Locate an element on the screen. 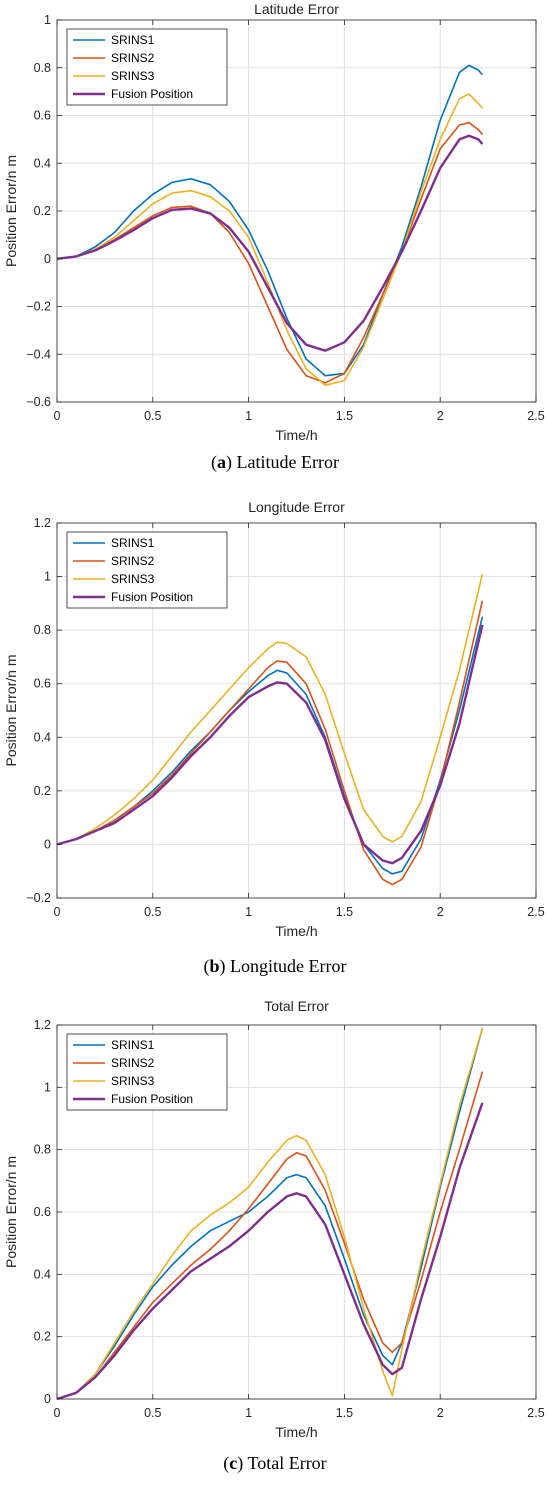 This screenshot has width=550, height=1486. chart-title: Latitude Error is located at coordinates (296, 9).